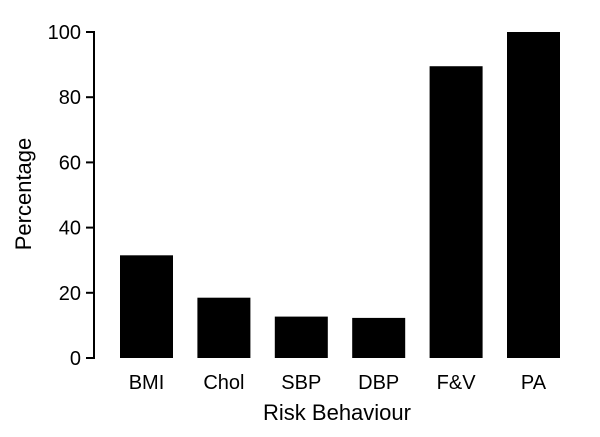  What do you see at coordinates (70, 98) in the screenshot?
I see `y-tick-label: 80` at bounding box center [70, 98].